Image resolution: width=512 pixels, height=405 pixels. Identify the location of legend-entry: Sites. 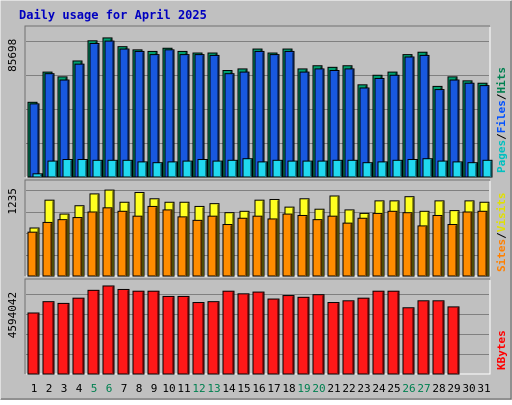
(501, 255).